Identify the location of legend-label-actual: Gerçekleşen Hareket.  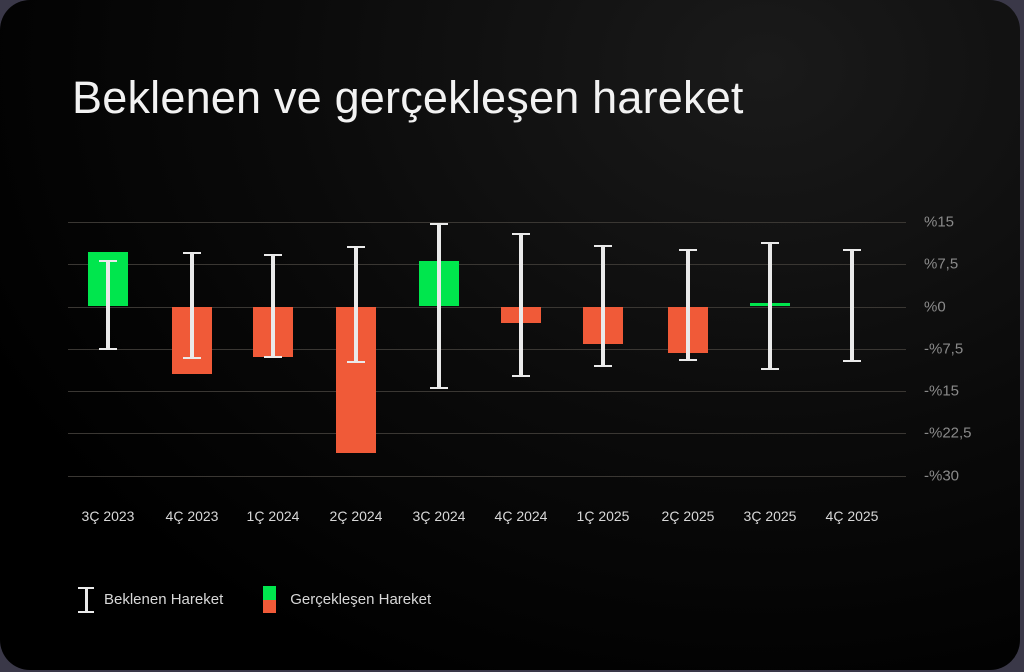
(361, 599).